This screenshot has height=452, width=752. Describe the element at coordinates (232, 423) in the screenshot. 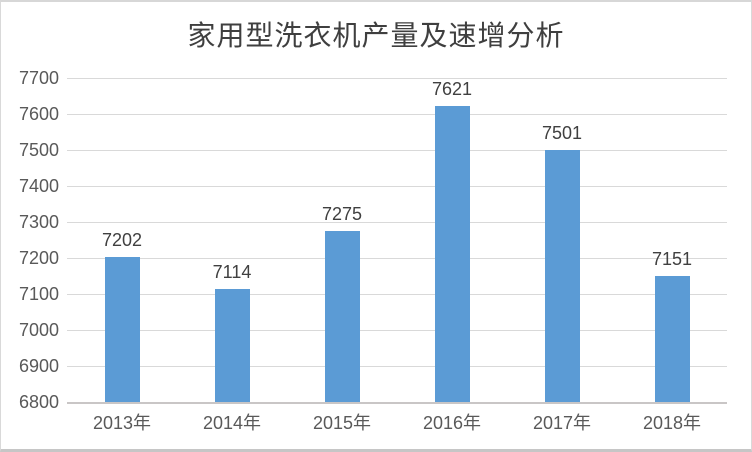

I see `x-axis-category-label: 2014年` at that location.